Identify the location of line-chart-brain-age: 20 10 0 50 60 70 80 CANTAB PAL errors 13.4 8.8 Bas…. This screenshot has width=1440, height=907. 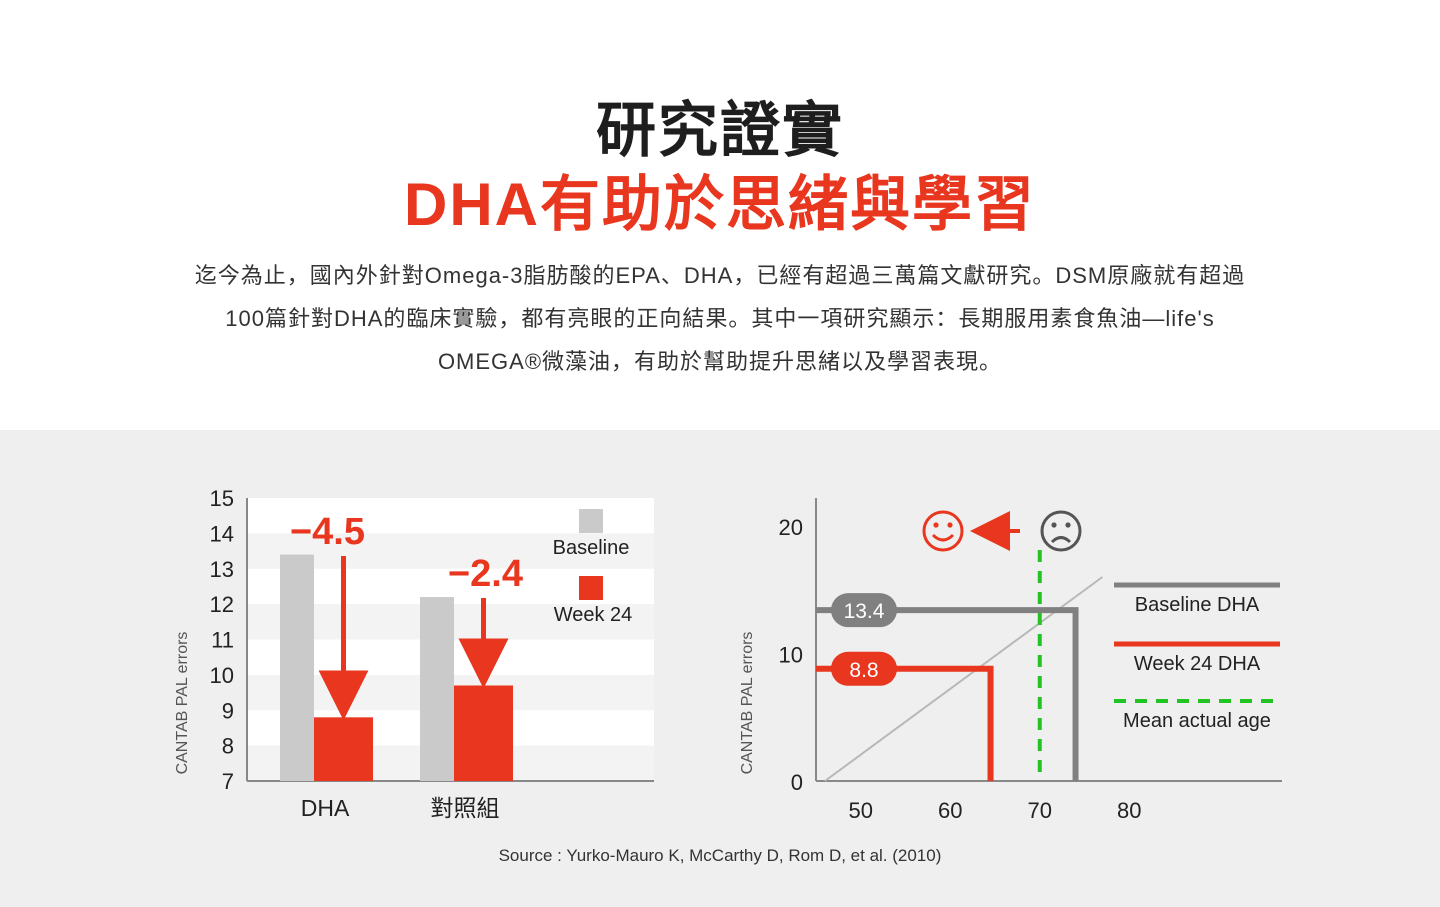
(1010, 660).